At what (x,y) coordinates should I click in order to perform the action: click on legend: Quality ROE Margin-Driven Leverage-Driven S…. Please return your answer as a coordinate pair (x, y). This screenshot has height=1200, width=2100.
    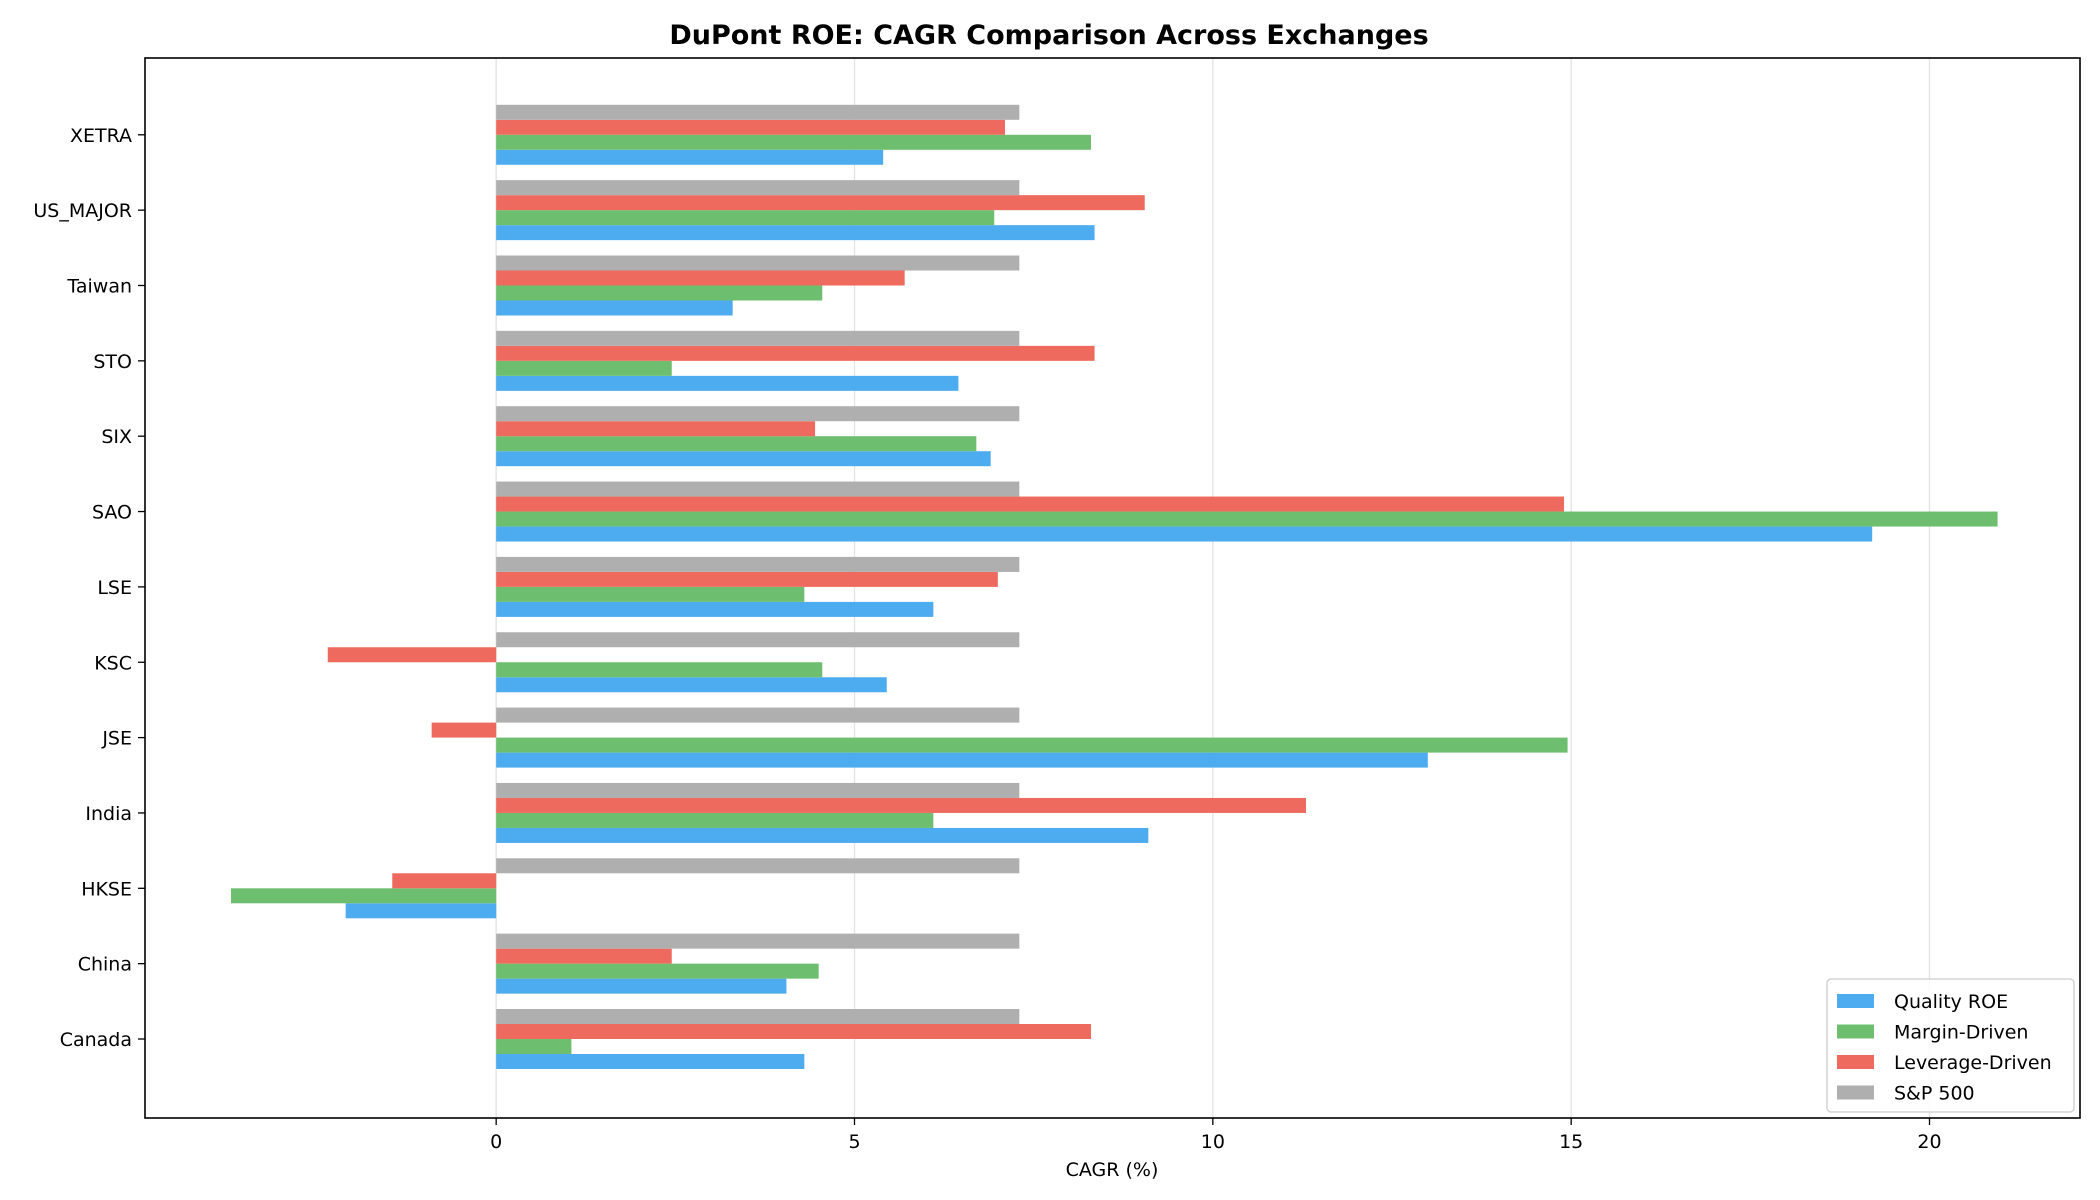
    Looking at the image, I should click on (1950, 1045).